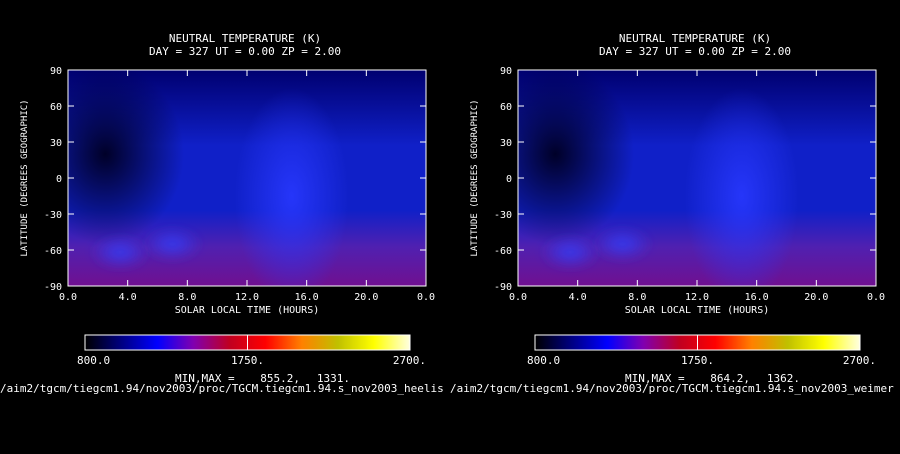 This screenshot has height=454, width=900. What do you see at coordinates (333, 378) in the screenshot?
I see `max-value: 1331.` at bounding box center [333, 378].